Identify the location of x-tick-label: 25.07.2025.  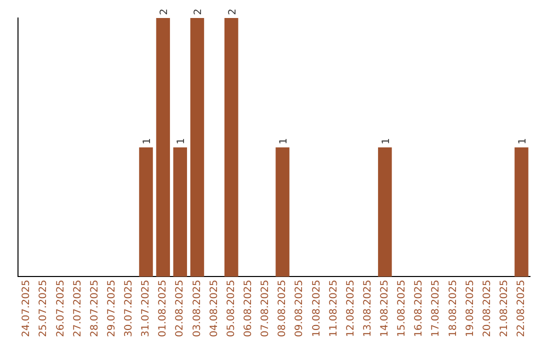
(44, 309).